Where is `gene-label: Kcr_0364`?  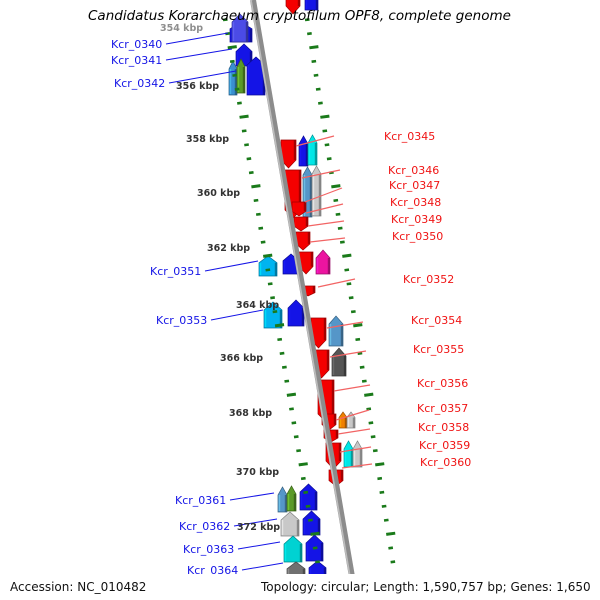 gene-label: Kcr_0364 is located at coordinates (212, 570).